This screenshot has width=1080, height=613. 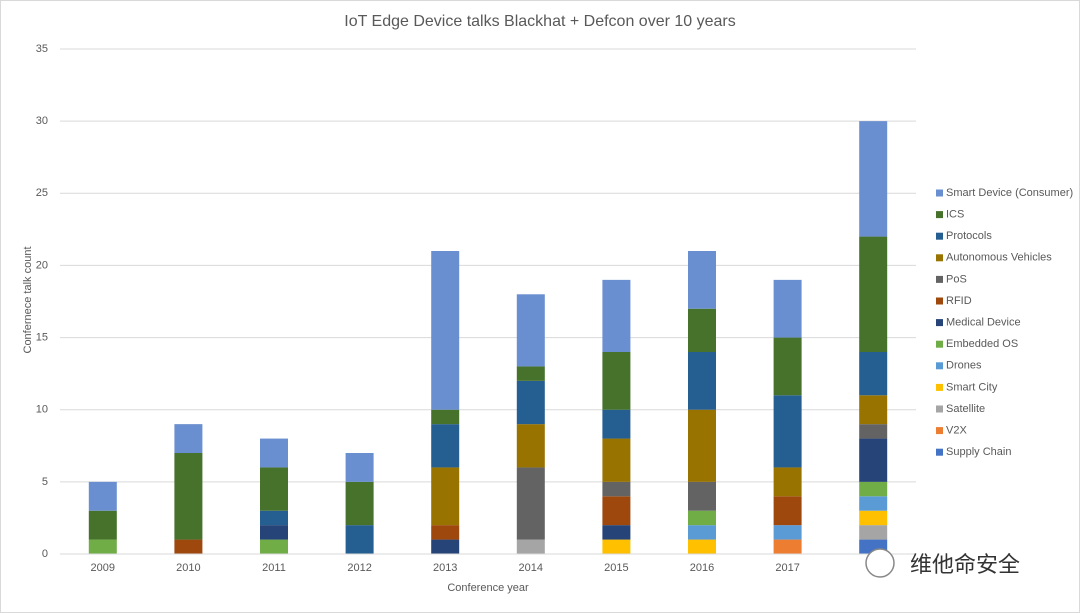 What do you see at coordinates (969, 236) in the screenshot?
I see `legend-label: Protocols` at bounding box center [969, 236].